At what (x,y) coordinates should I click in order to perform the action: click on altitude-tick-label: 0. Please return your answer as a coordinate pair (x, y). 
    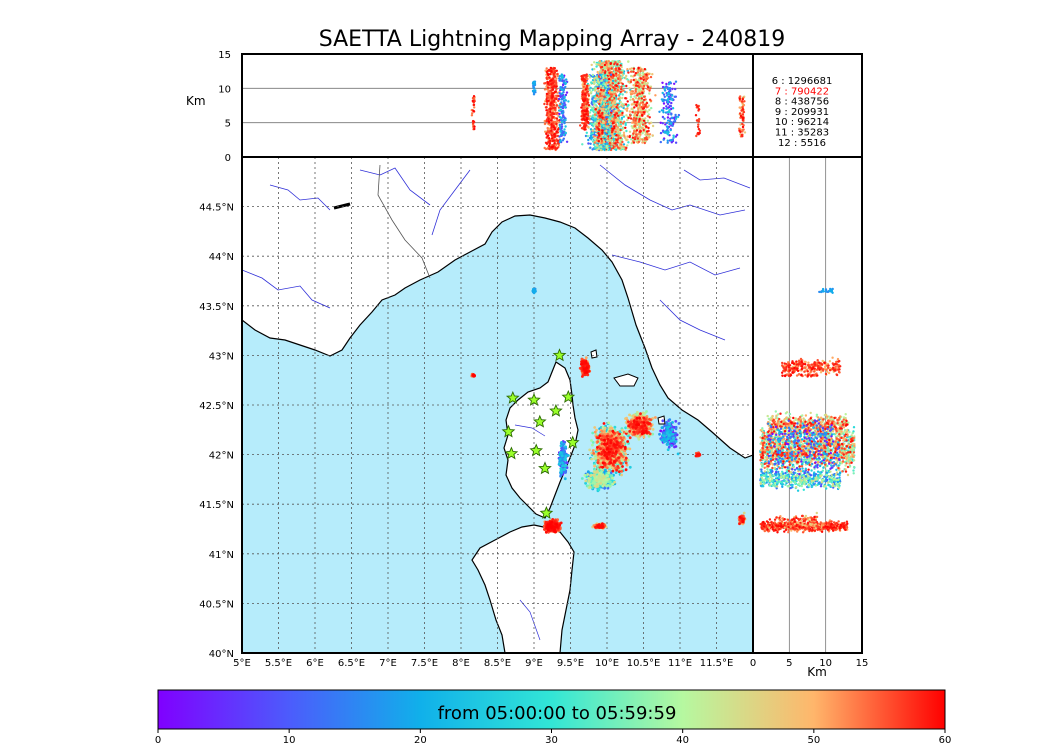
    Looking at the image, I should click on (228, 158).